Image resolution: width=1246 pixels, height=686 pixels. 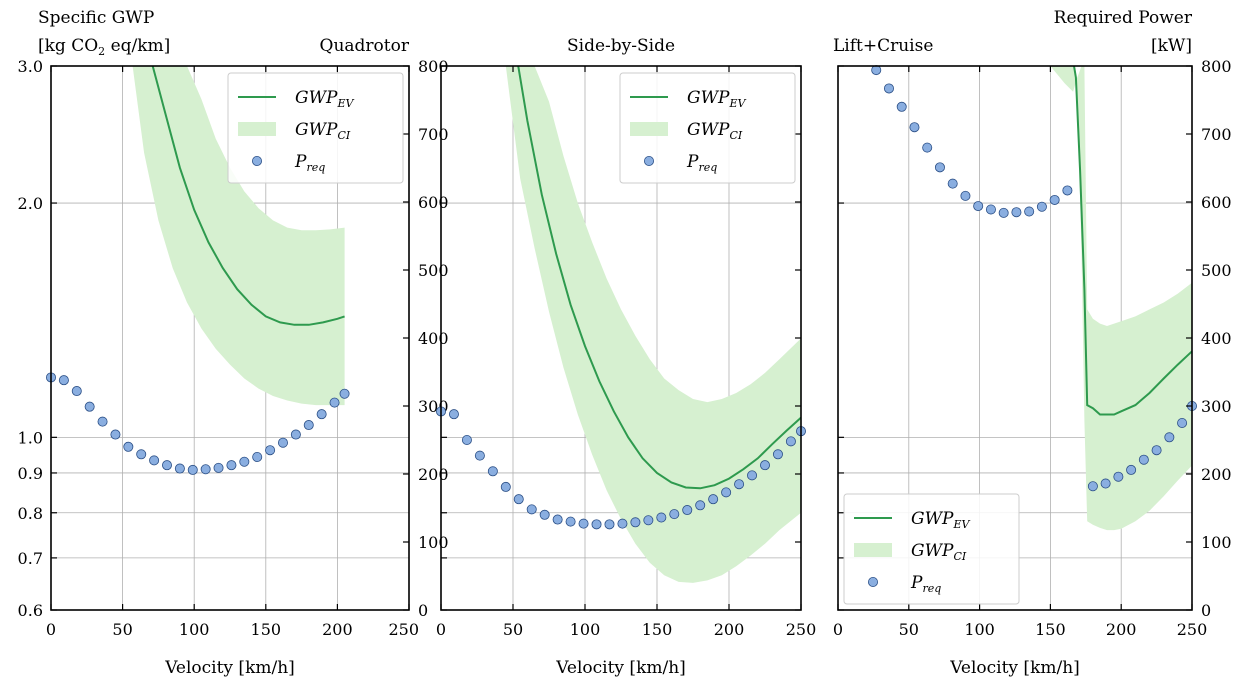 I want to click on left-axis-title-line1: Specific GWP, so click(x=96, y=18).